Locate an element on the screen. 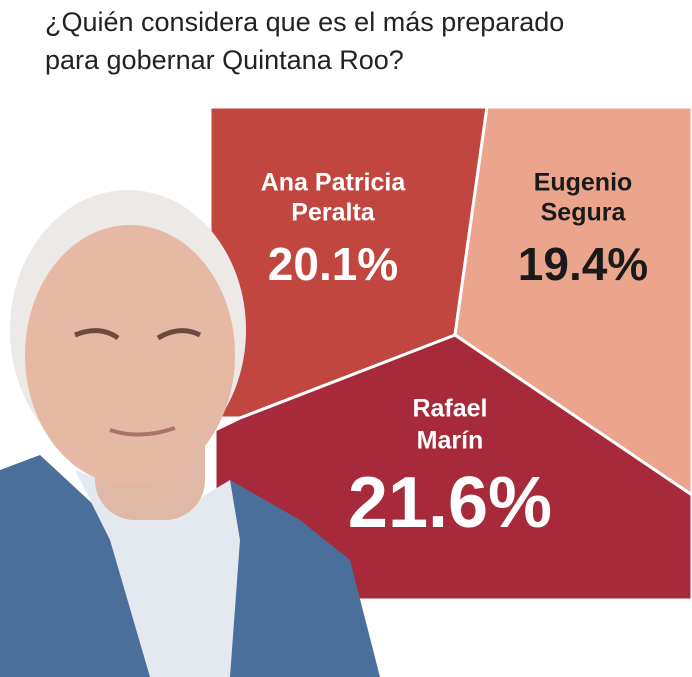 The image size is (692, 677). region-label: Ana Patricia is located at coordinates (334, 183).